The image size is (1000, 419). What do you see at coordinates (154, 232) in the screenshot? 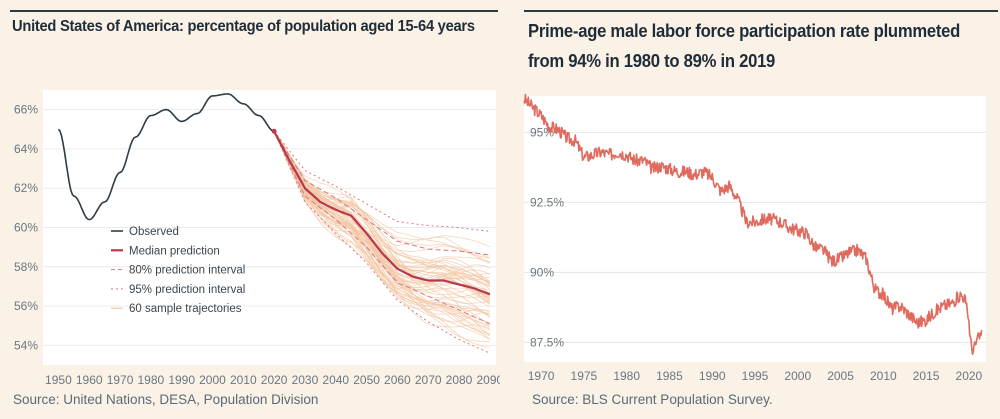
I see `legend-label: Observed` at bounding box center [154, 232].